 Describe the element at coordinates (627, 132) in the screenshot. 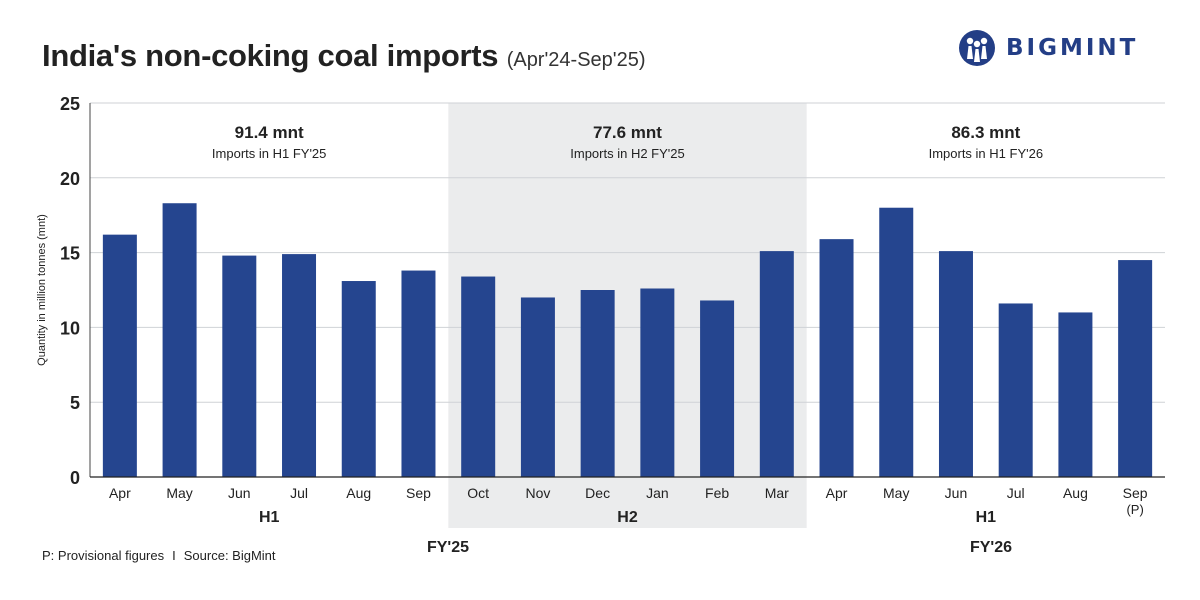

I see `period-total-value: 77.6 mnt` at that location.